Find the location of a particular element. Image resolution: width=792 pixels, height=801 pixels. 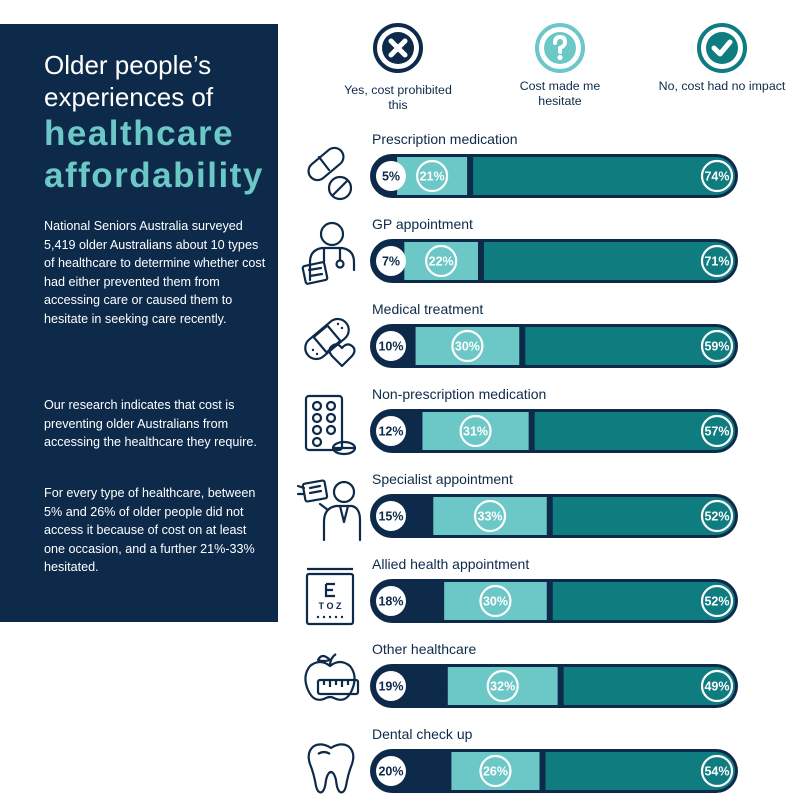

category-label: Prescription medication is located at coordinates (445, 139).